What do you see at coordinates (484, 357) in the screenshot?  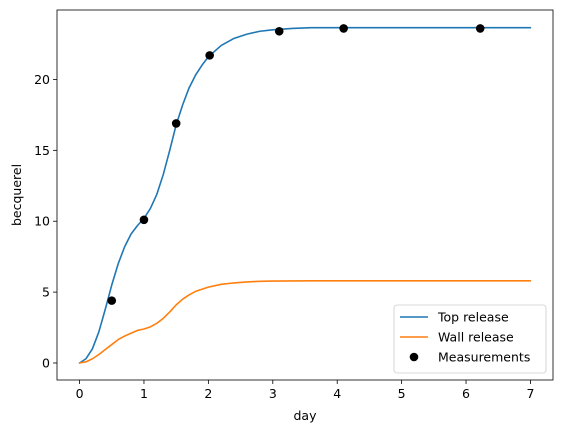 I see `legend-label: Measurements` at bounding box center [484, 357].